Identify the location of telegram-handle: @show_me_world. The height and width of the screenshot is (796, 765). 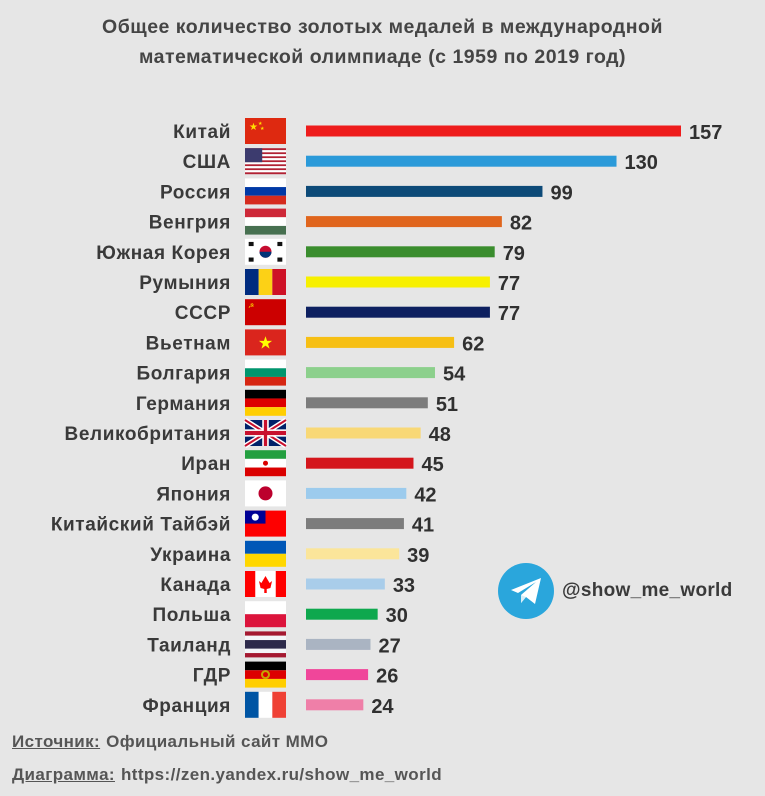
(647, 590).